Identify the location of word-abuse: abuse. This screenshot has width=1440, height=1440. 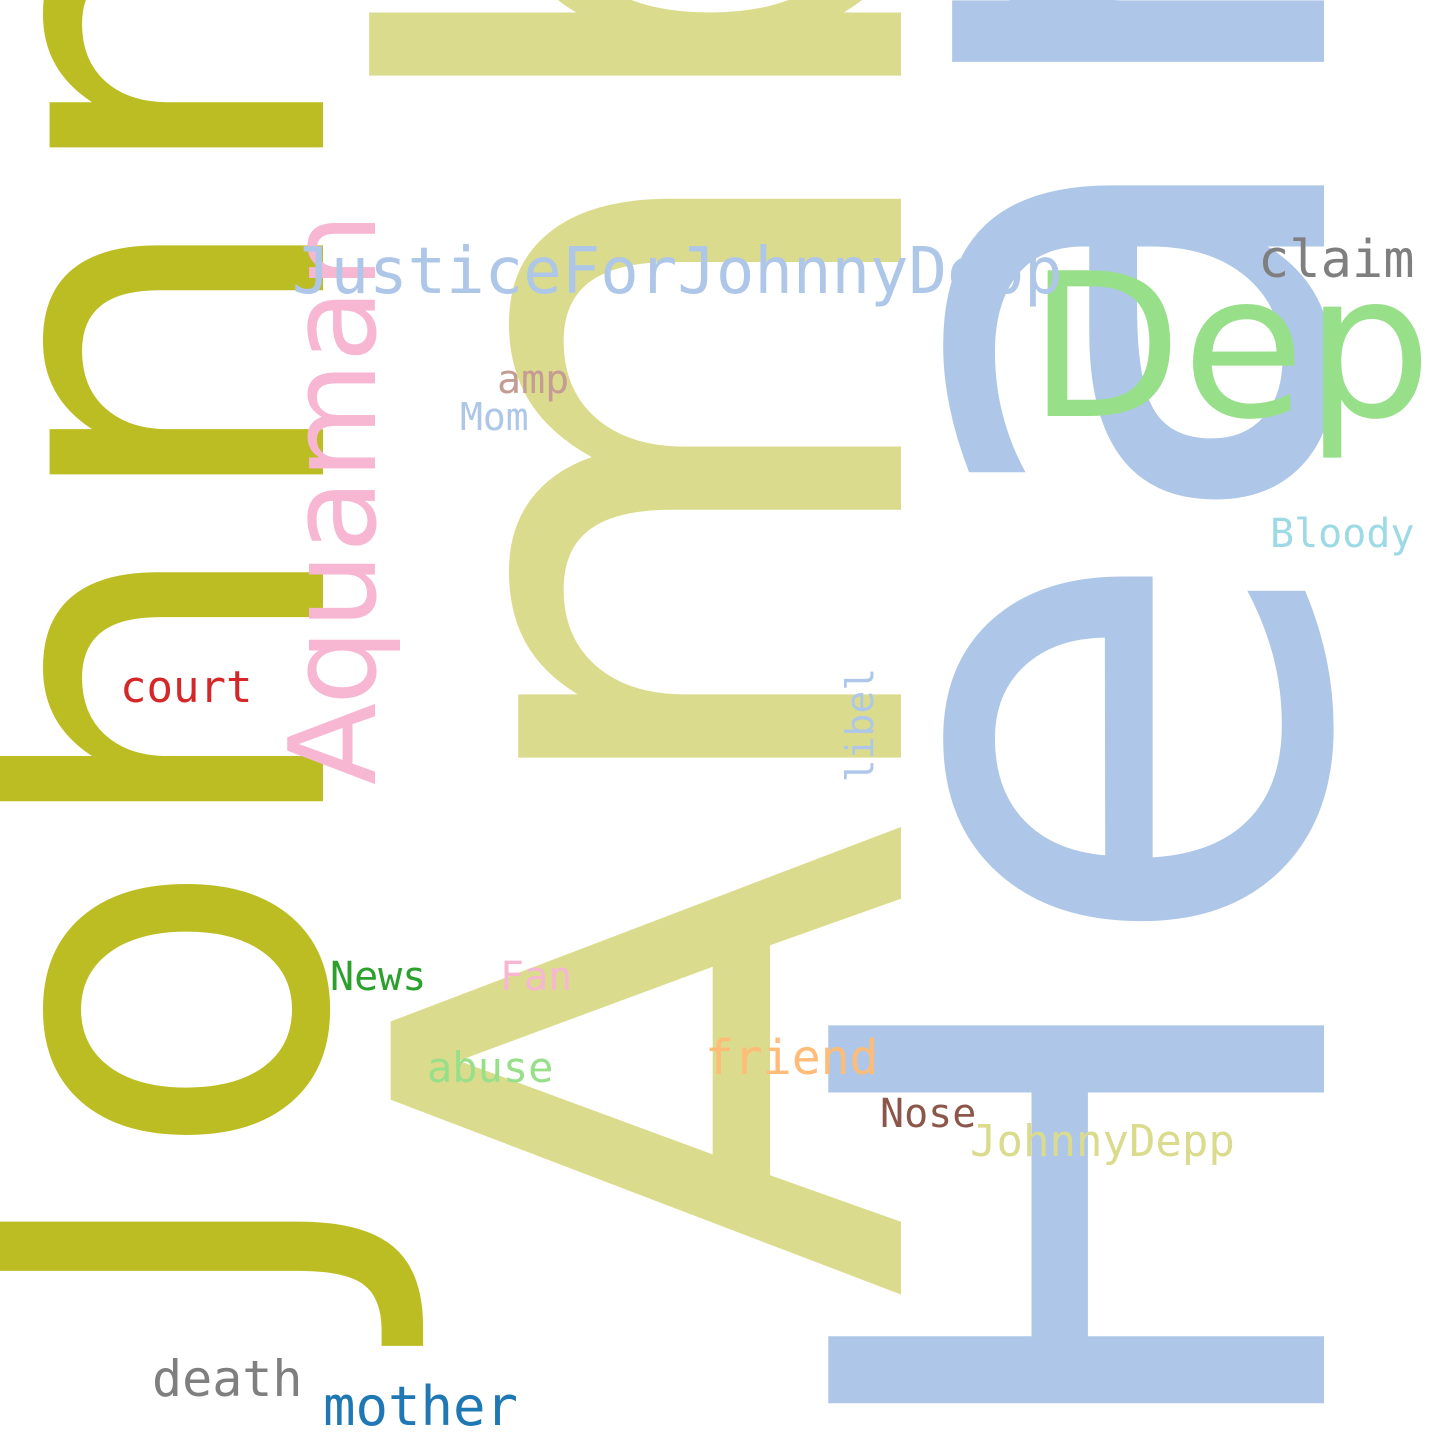
(490, 1067).